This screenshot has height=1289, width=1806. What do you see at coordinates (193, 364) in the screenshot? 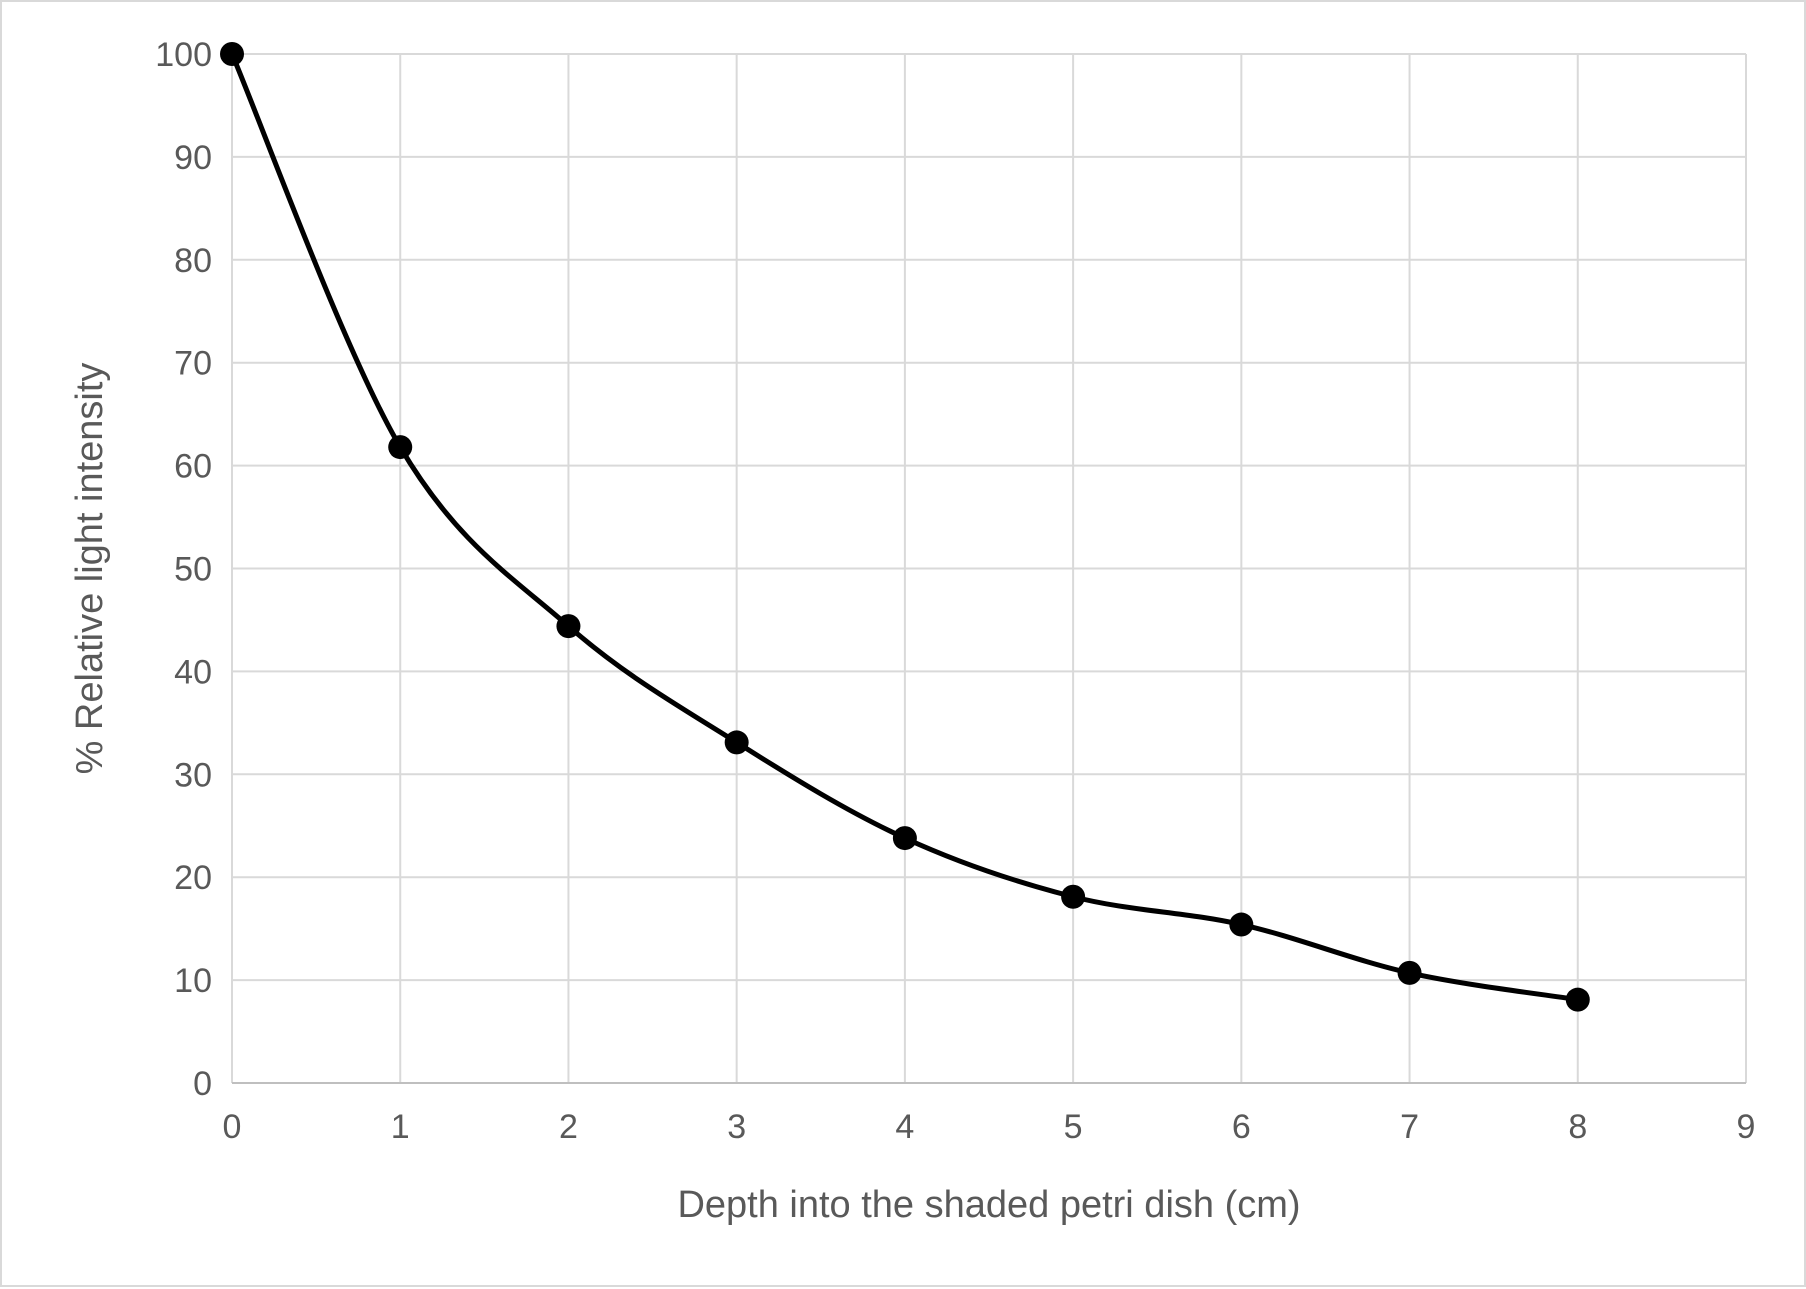
I see `y-tick-label: 70` at bounding box center [193, 364].